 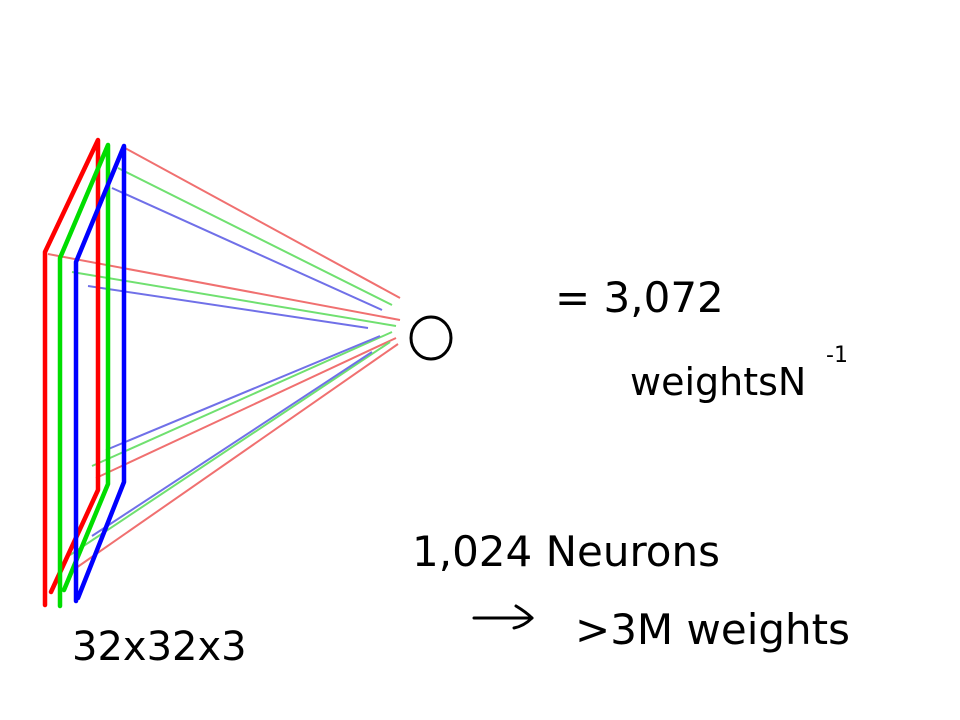 What do you see at coordinates (704, 382) in the screenshot?
I see `weights-word: weights` at bounding box center [704, 382].